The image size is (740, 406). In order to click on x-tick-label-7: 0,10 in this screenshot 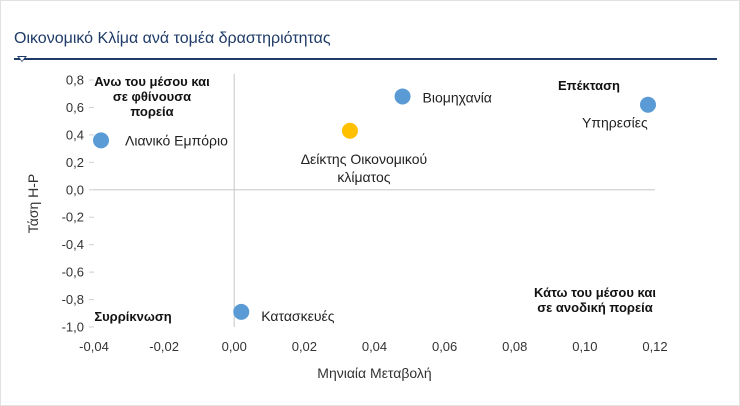, I will do `click(584, 346)`.